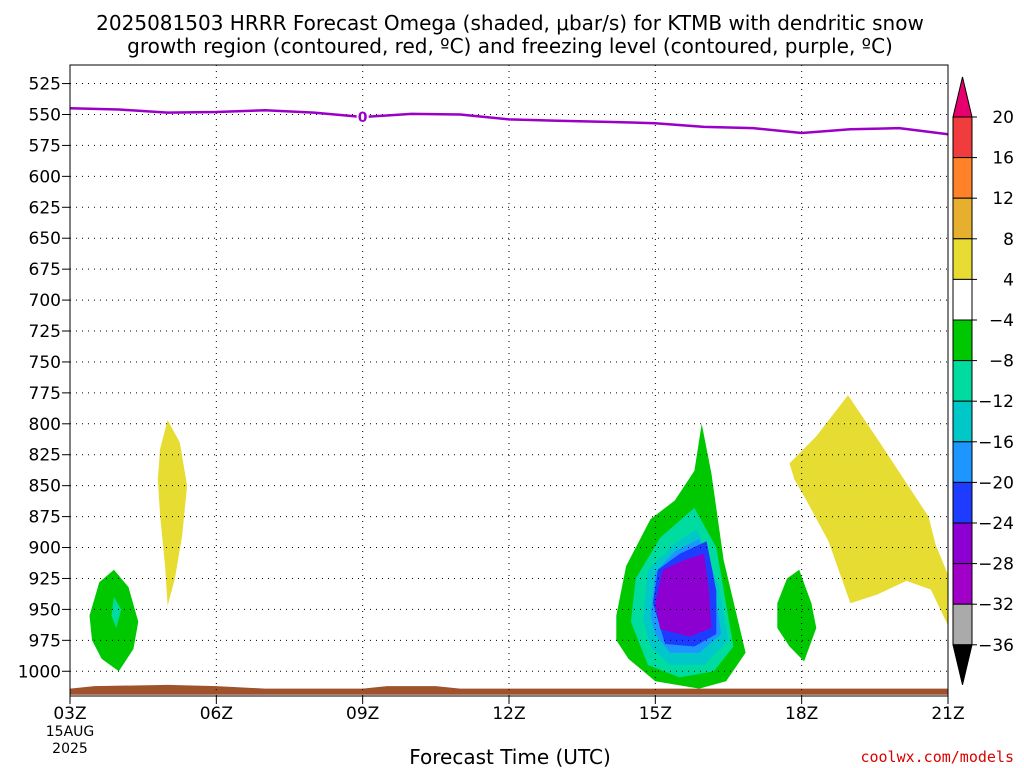  I want to click on y-tick-label-1000: 1000, so click(39, 672).